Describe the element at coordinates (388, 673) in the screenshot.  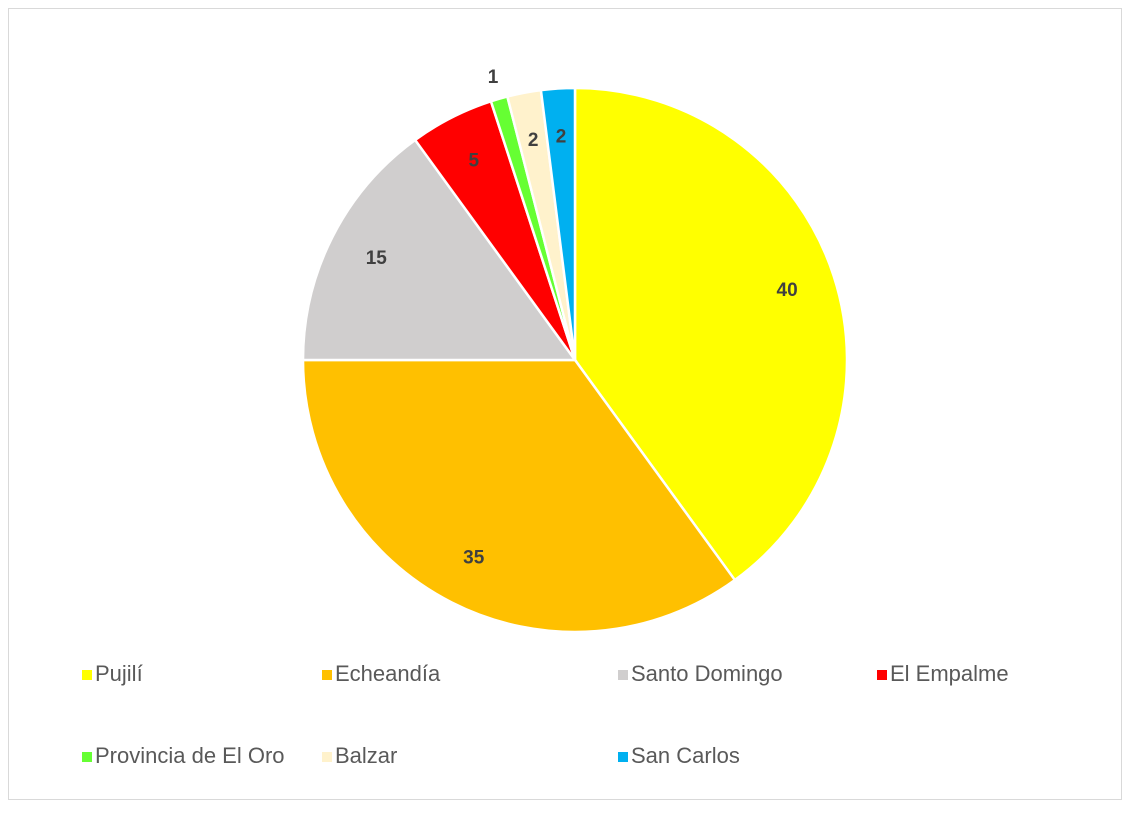
I see `legend-label: Echeandía` at that location.